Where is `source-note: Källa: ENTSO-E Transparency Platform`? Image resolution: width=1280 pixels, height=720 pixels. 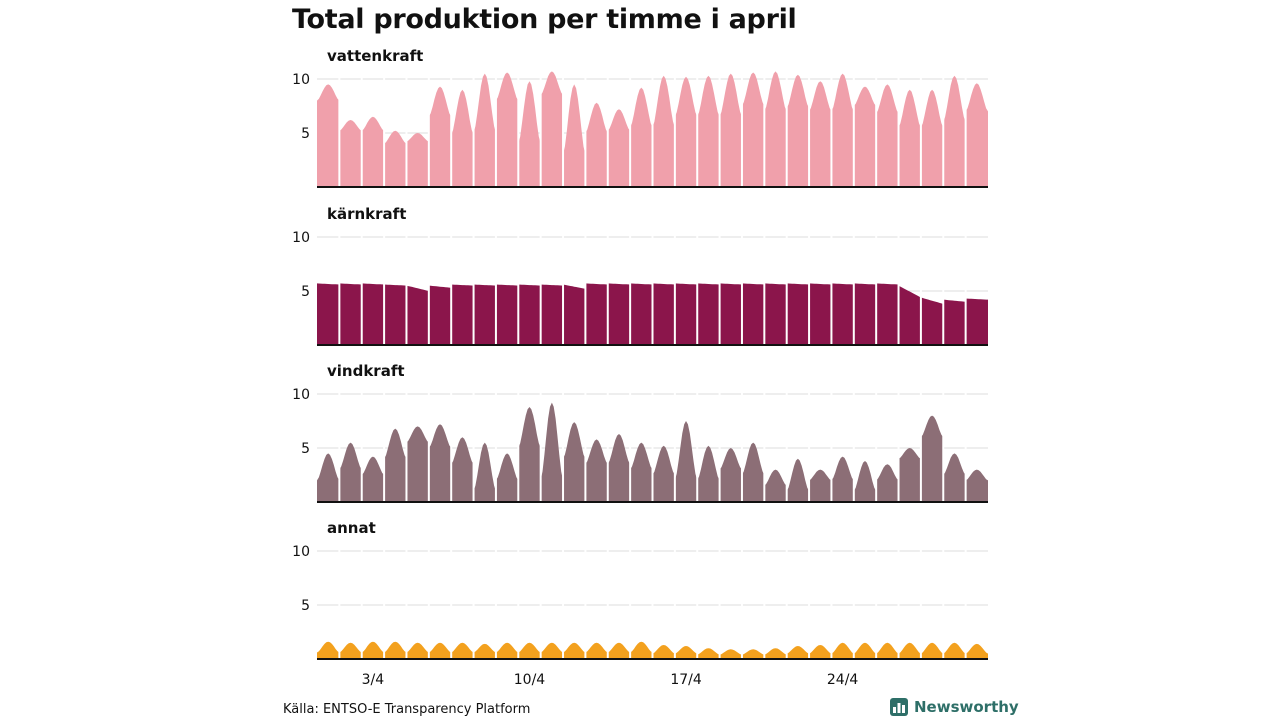 source-note: Källa: ENTSO-E Transparency Platform is located at coordinates (407, 709).